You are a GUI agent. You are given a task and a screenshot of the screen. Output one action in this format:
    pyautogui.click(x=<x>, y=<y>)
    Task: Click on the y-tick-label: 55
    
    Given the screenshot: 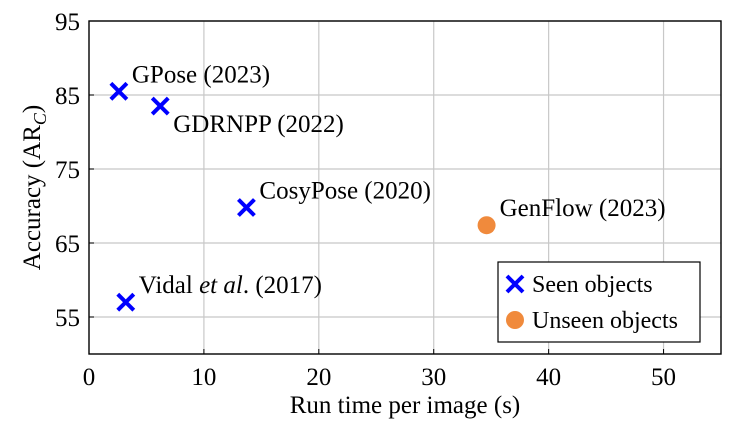 What is the action you would take?
    pyautogui.click(x=67, y=318)
    